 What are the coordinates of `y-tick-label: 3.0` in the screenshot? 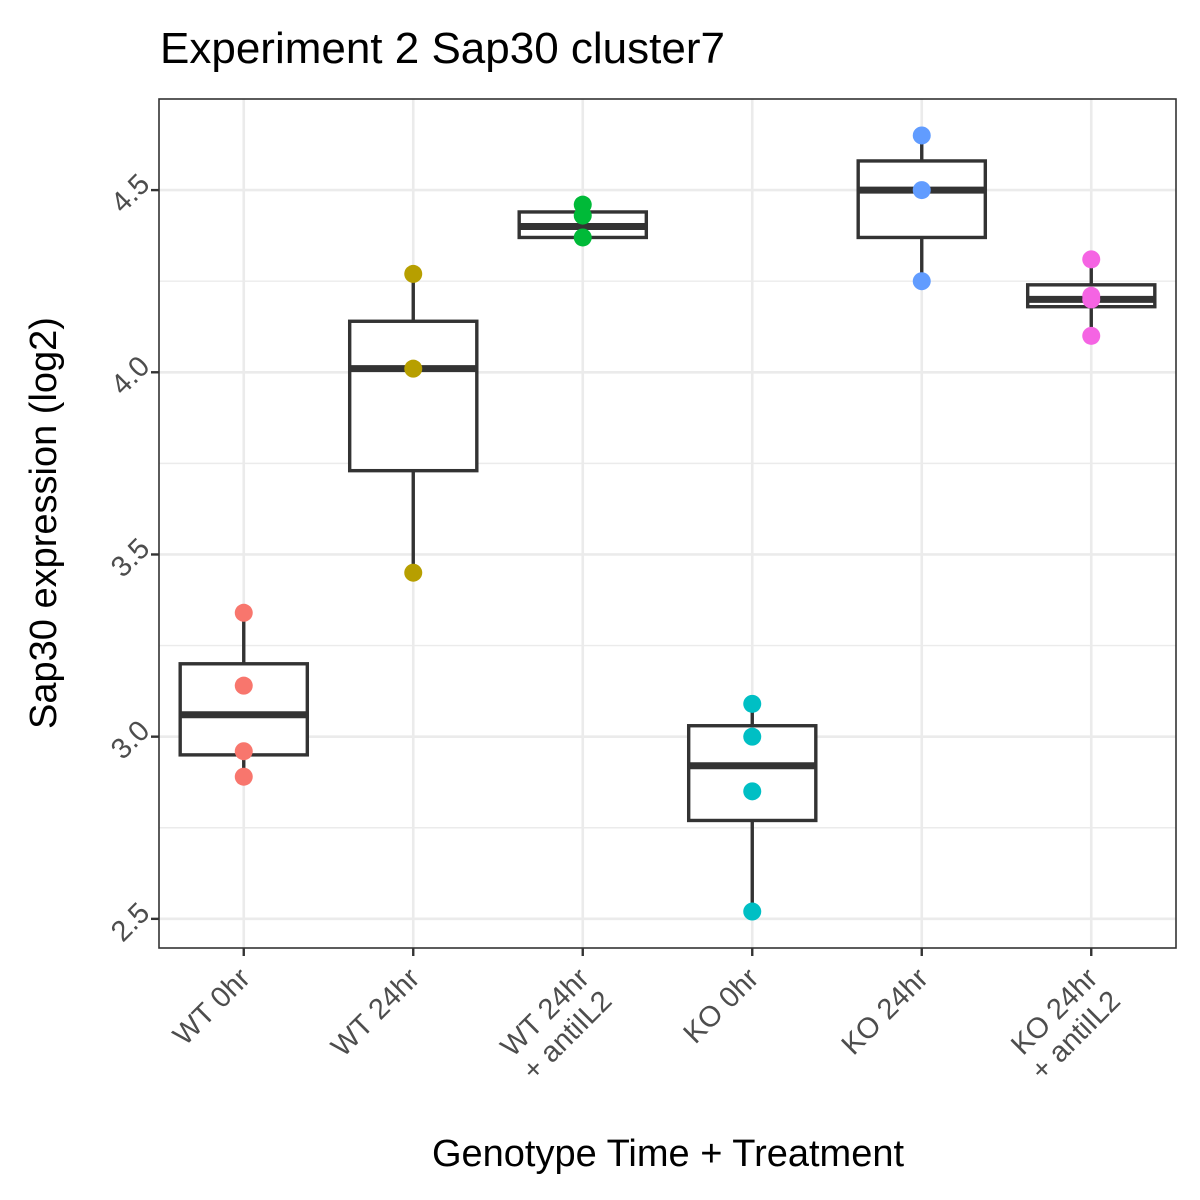 It's located at (130, 740).